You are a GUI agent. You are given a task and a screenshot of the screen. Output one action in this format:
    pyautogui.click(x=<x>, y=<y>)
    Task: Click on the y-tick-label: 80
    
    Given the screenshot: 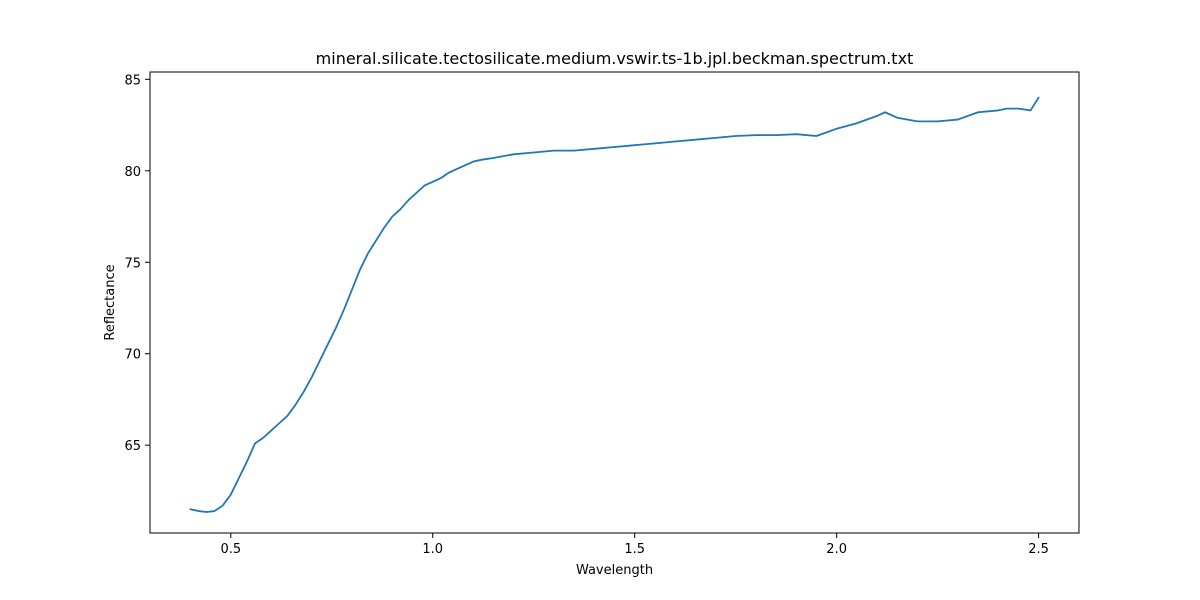 What is the action you would take?
    pyautogui.click(x=132, y=172)
    